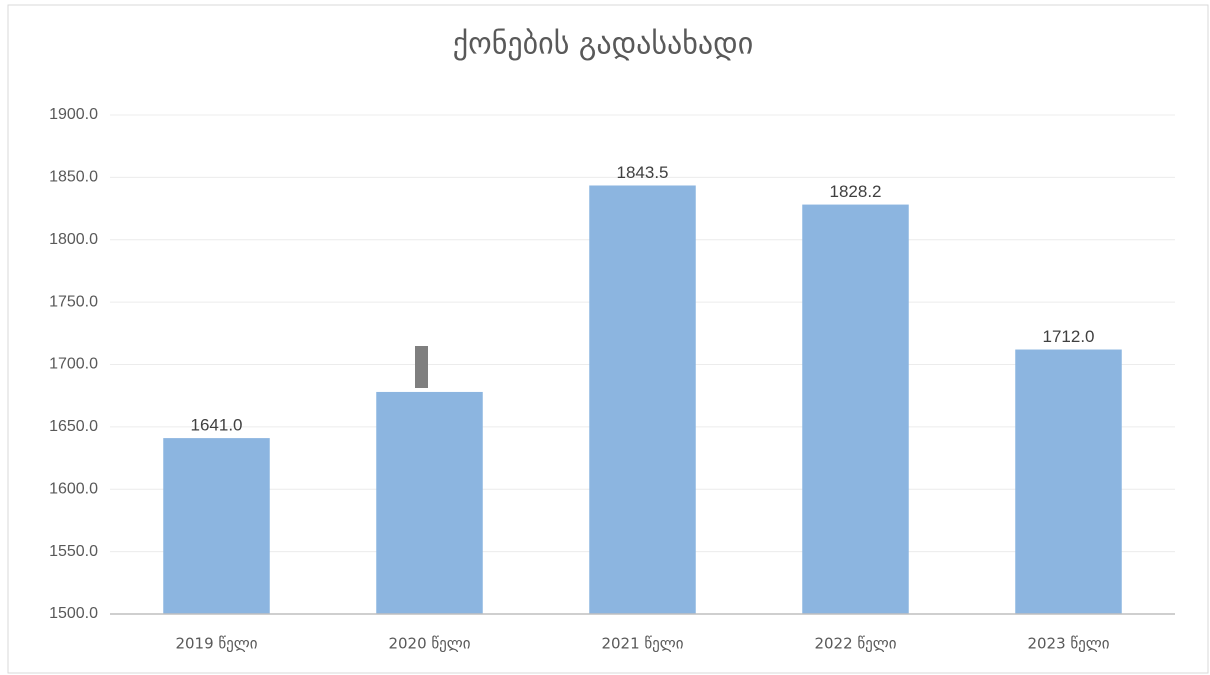 The height and width of the screenshot is (675, 1210). Describe the element at coordinates (855, 644) in the screenshot. I see `x-tick-label: 2022 წელი` at that location.